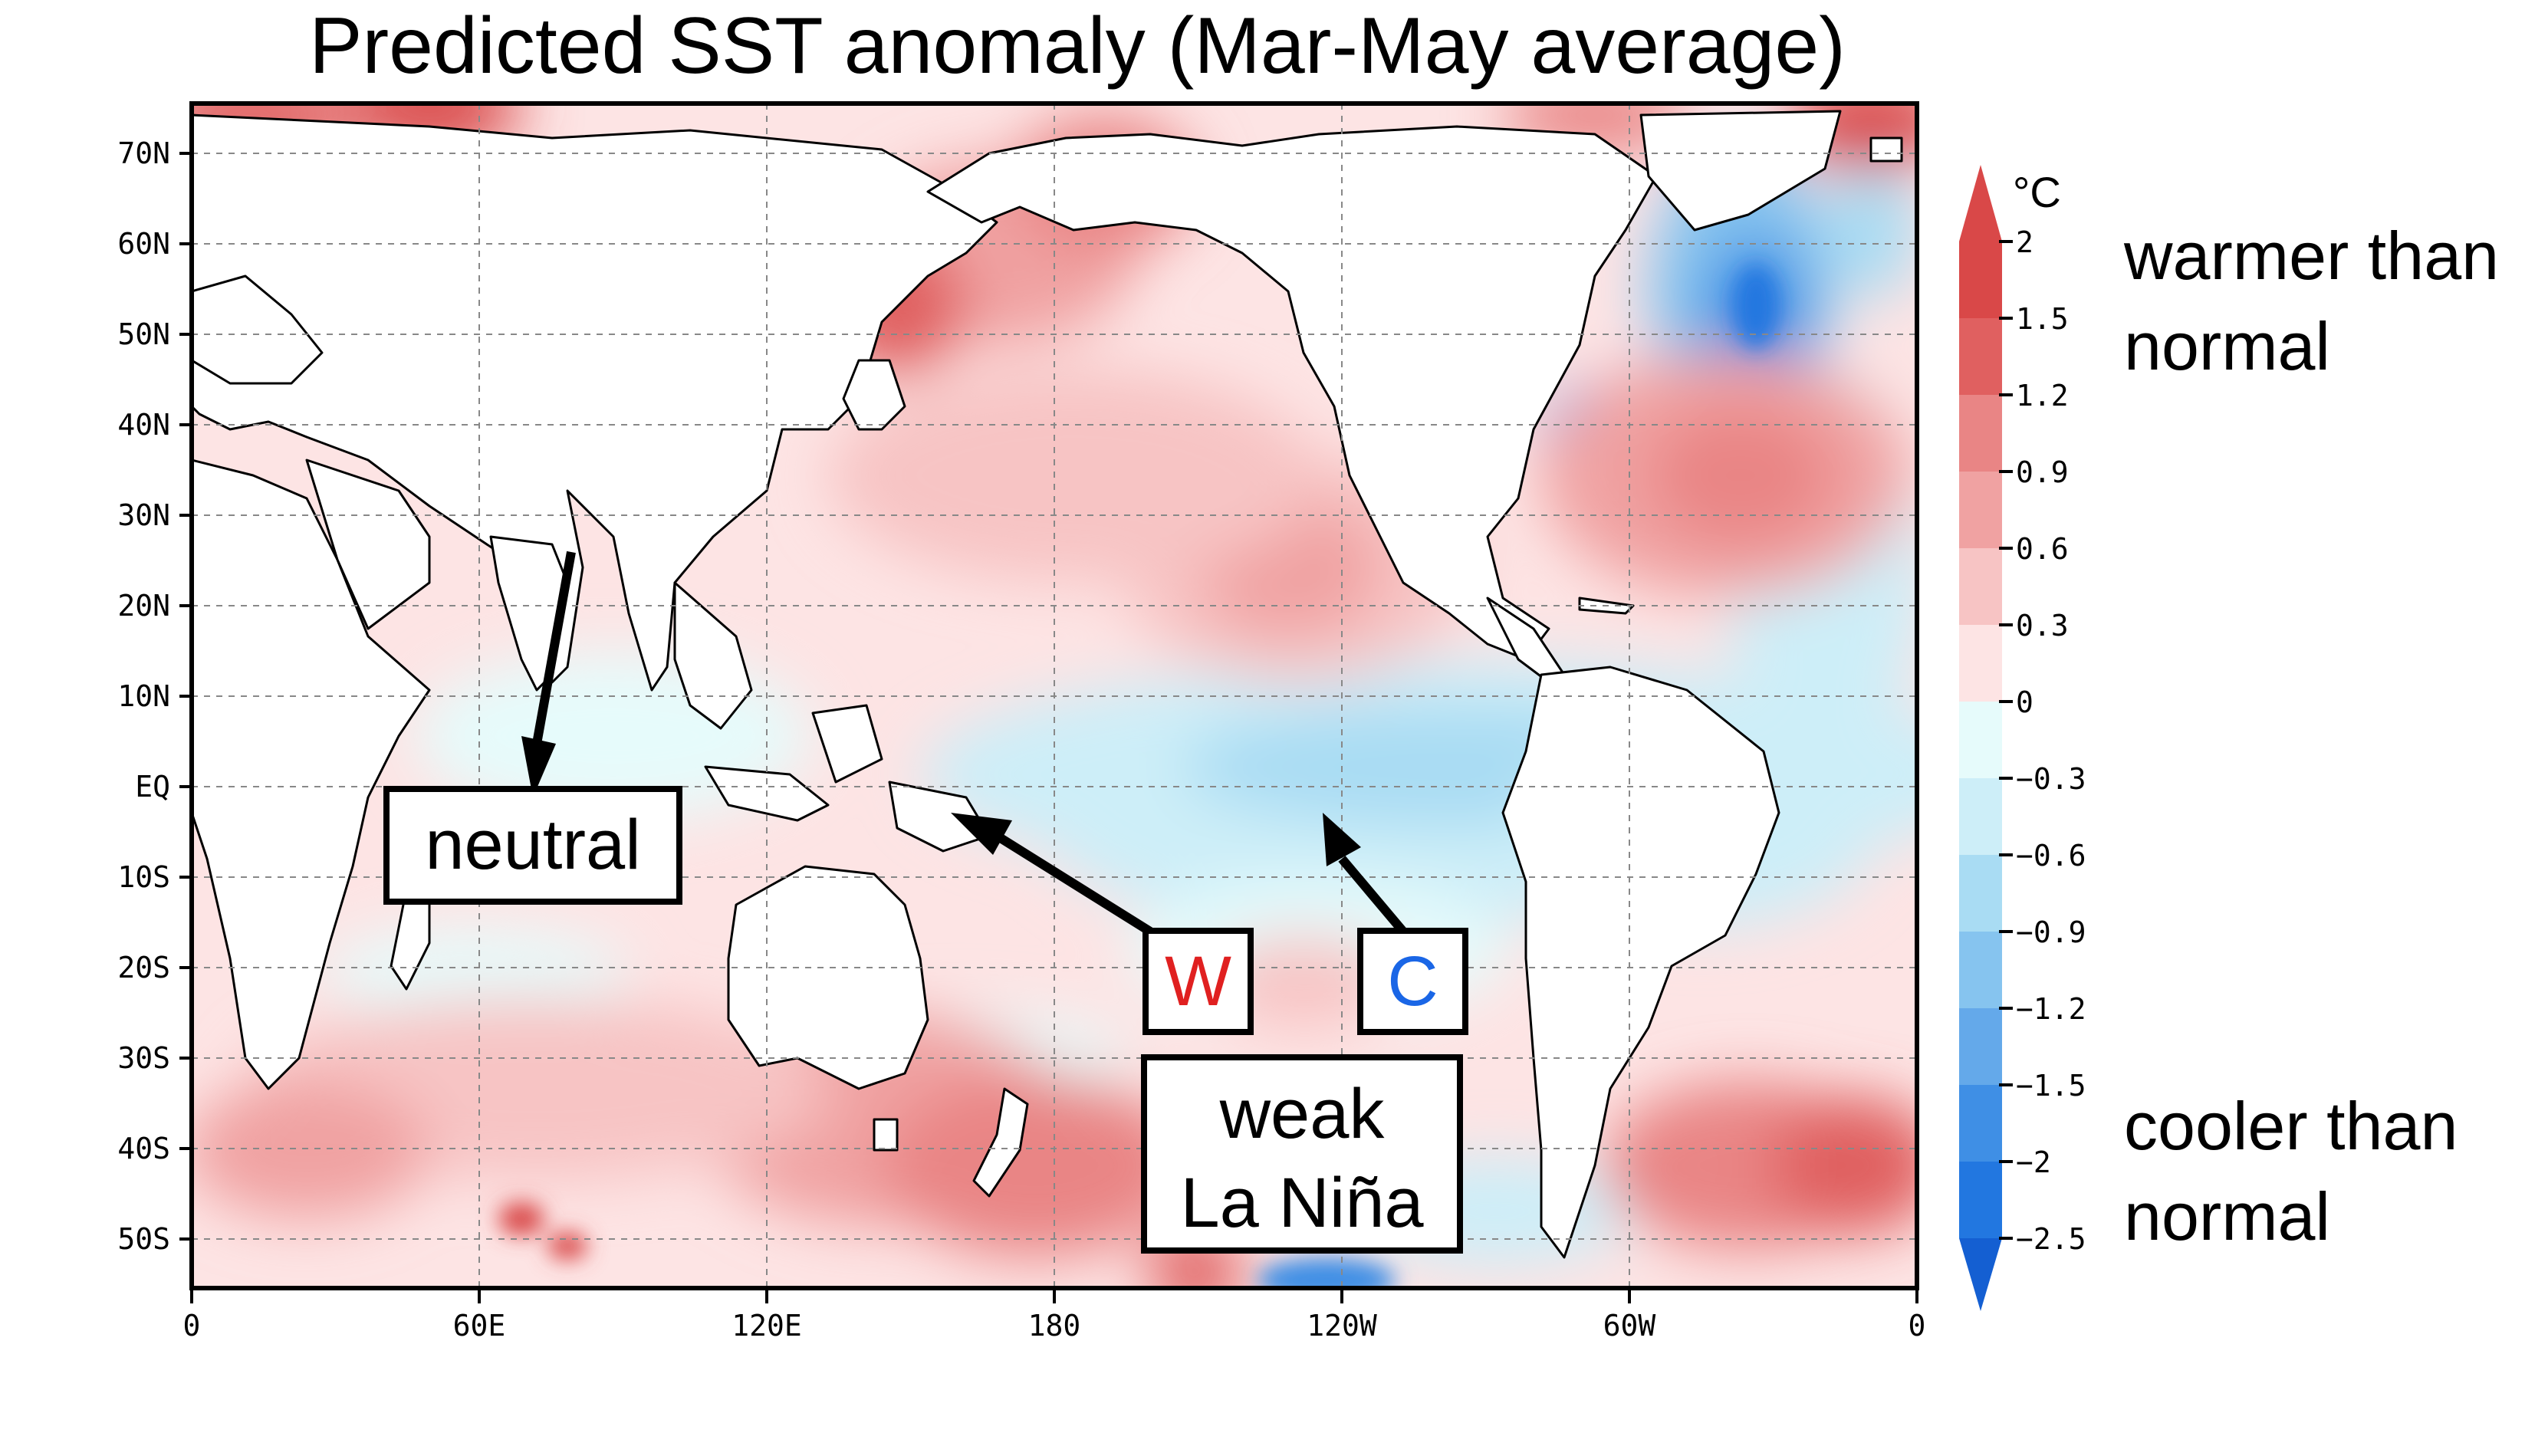  Describe the element at coordinates (1054, 1326) in the screenshot. I see `lon-tick-label: 180` at that location.